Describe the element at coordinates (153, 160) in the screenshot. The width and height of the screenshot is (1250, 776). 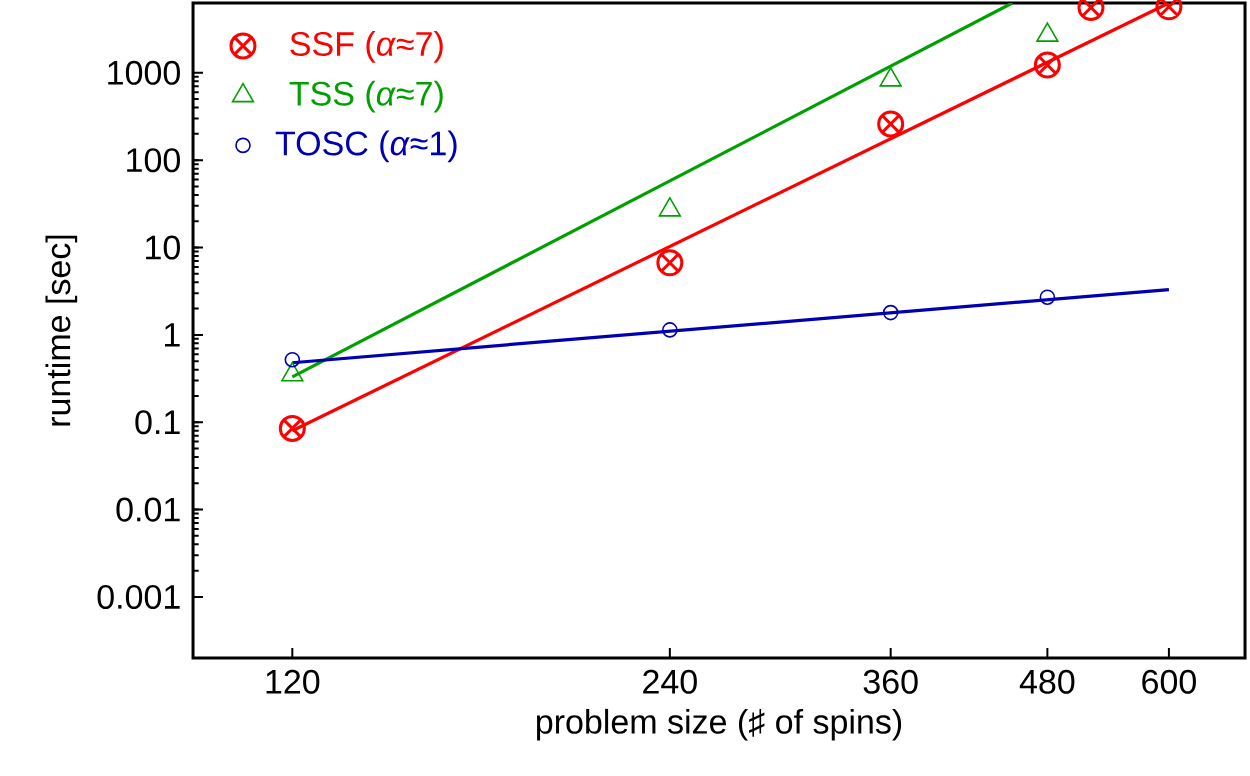
I see `y-tick-label: 100` at that location.